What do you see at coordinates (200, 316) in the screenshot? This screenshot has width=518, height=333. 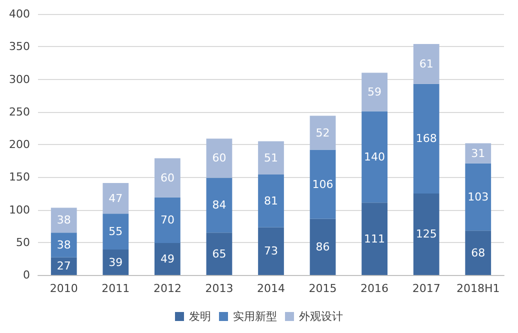 I see `legend-label: 发明` at bounding box center [200, 316].